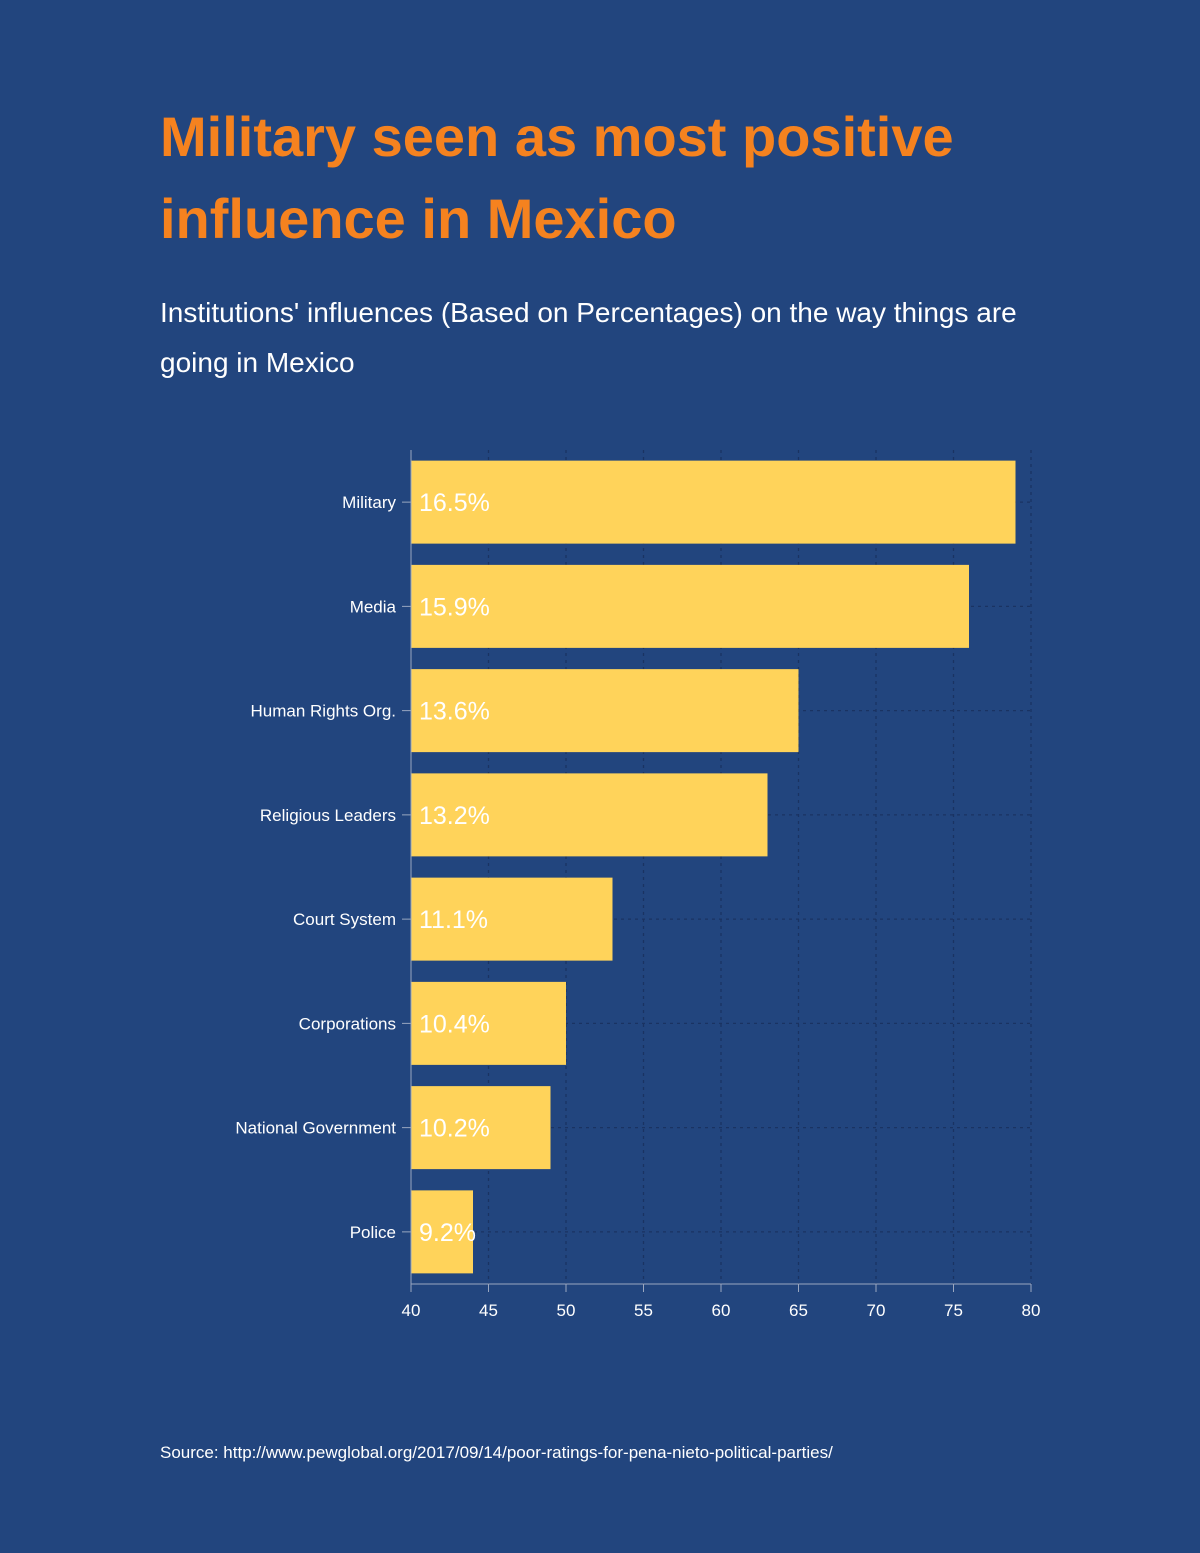 The height and width of the screenshot is (1553, 1200). What do you see at coordinates (721, 1310) in the screenshot?
I see `x-tick-label: 60` at bounding box center [721, 1310].